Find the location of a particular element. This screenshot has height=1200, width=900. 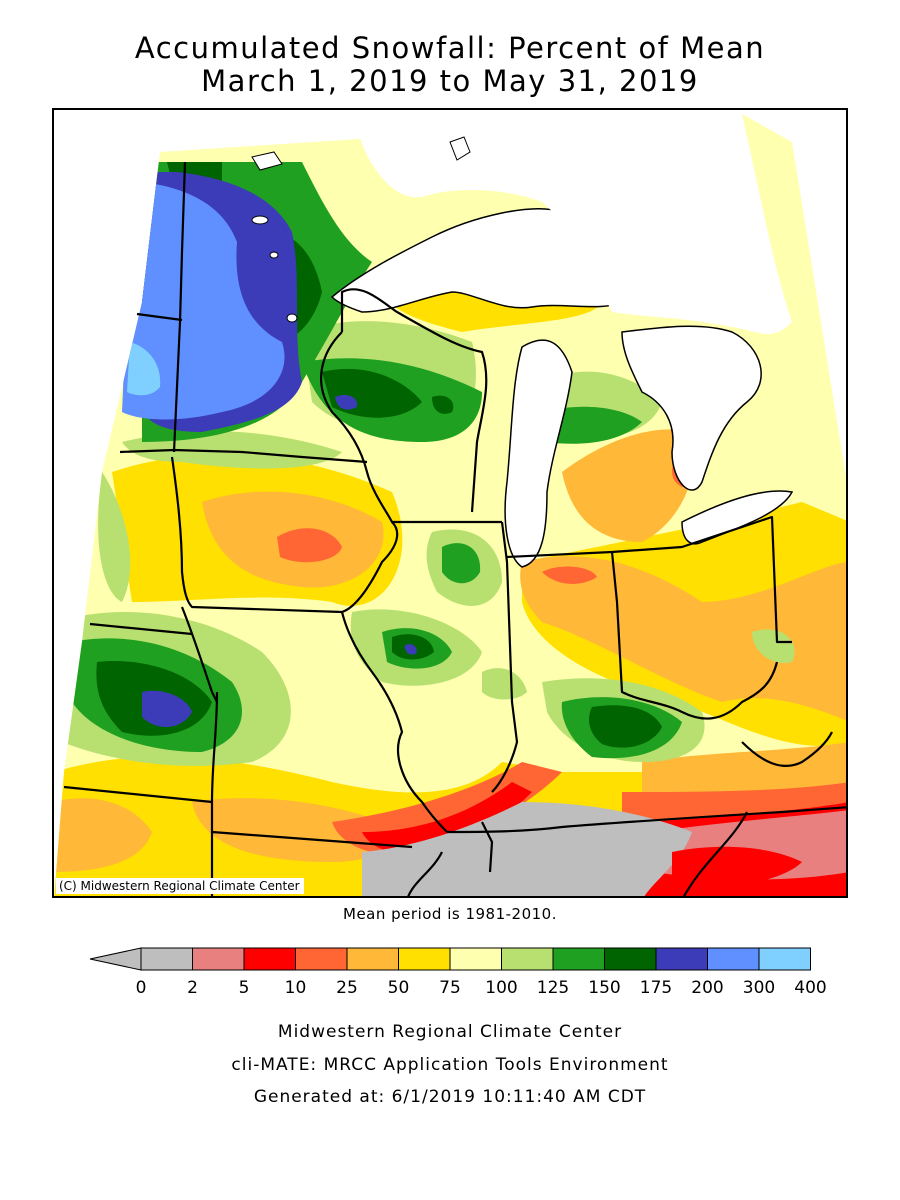

legend-tick-label: 5 is located at coordinates (244, 988).